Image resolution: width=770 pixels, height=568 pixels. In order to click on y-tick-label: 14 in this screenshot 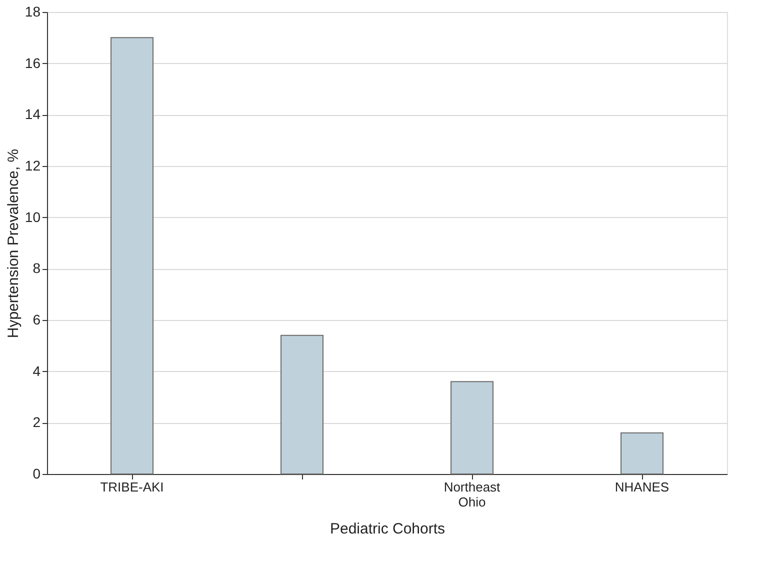, I will do `click(32, 114)`.